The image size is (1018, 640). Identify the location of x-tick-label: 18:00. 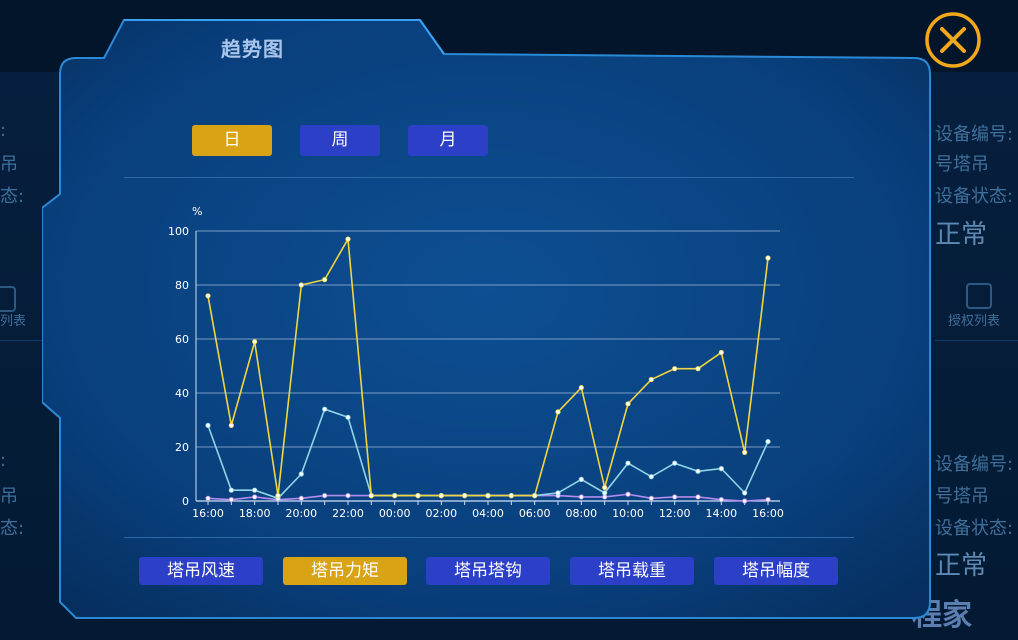
(255, 513).